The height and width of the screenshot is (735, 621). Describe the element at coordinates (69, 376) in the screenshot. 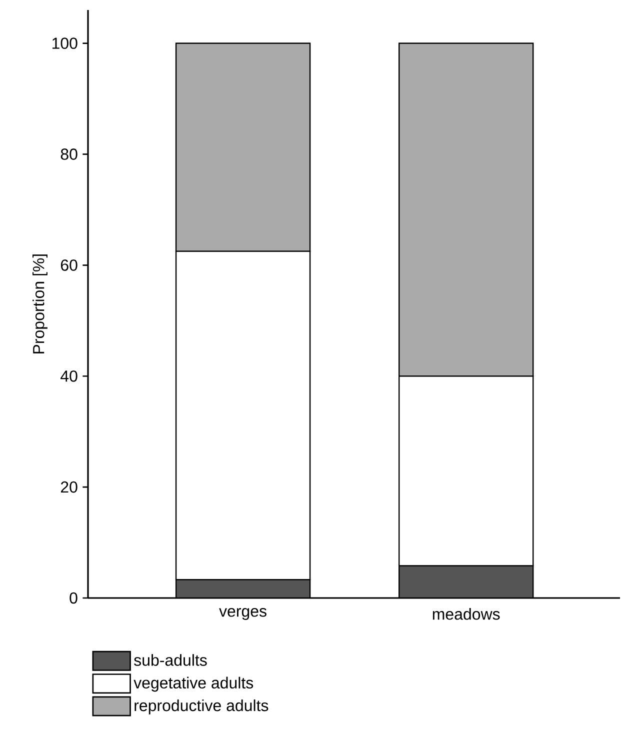

I see `y-tick-label: 40` at that location.